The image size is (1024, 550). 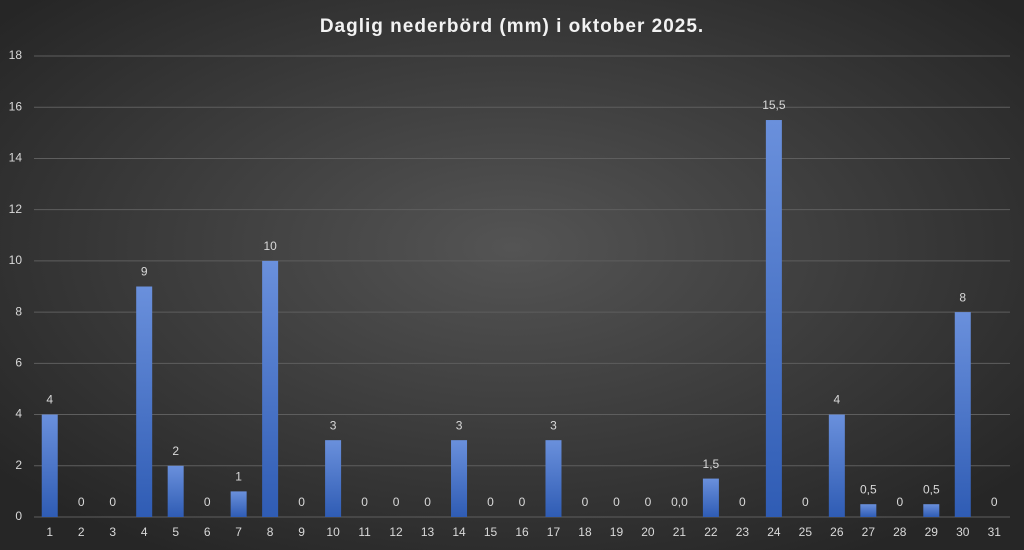 I want to click on x-tick-label: 19, so click(x=617, y=532).